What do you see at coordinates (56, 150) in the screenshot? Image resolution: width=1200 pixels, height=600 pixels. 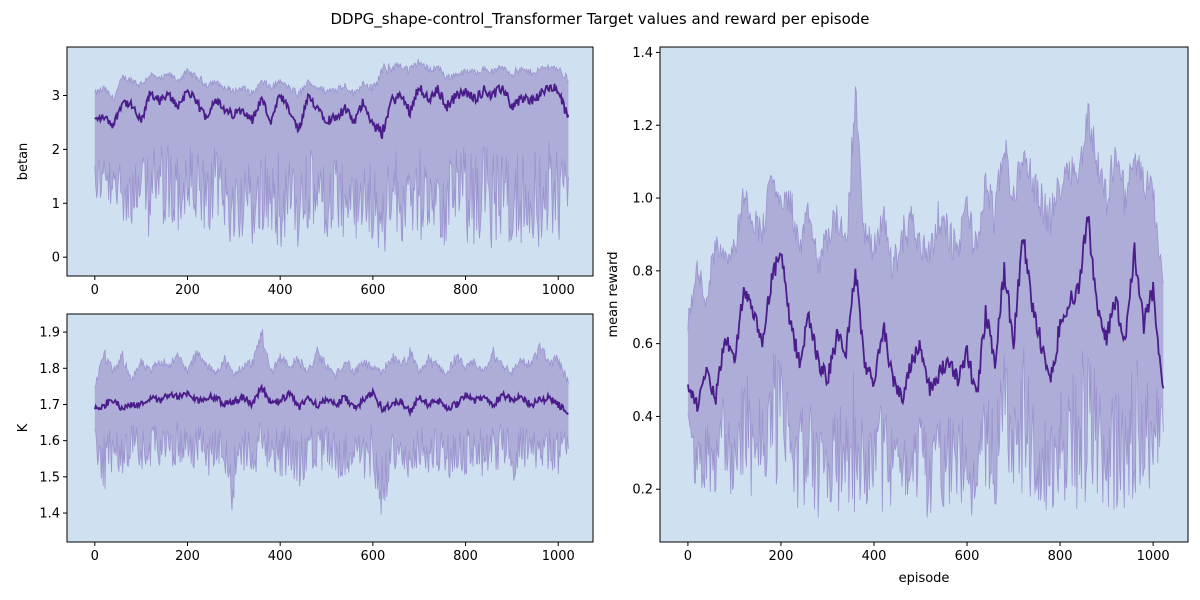 I see `y-tick-label: 2` at bounding box center [56, 150].